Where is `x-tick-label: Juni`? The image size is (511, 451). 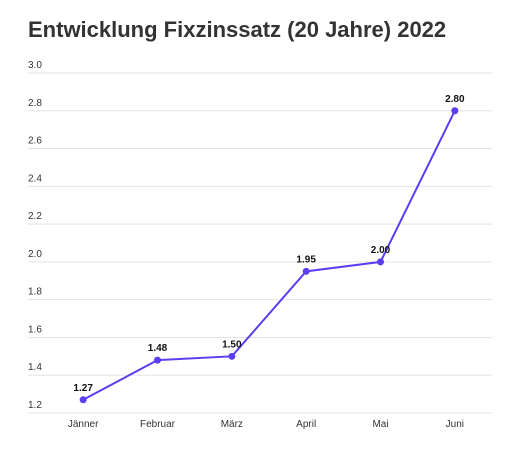
x-tick-label: Juni is located at coordinates (455, 424).